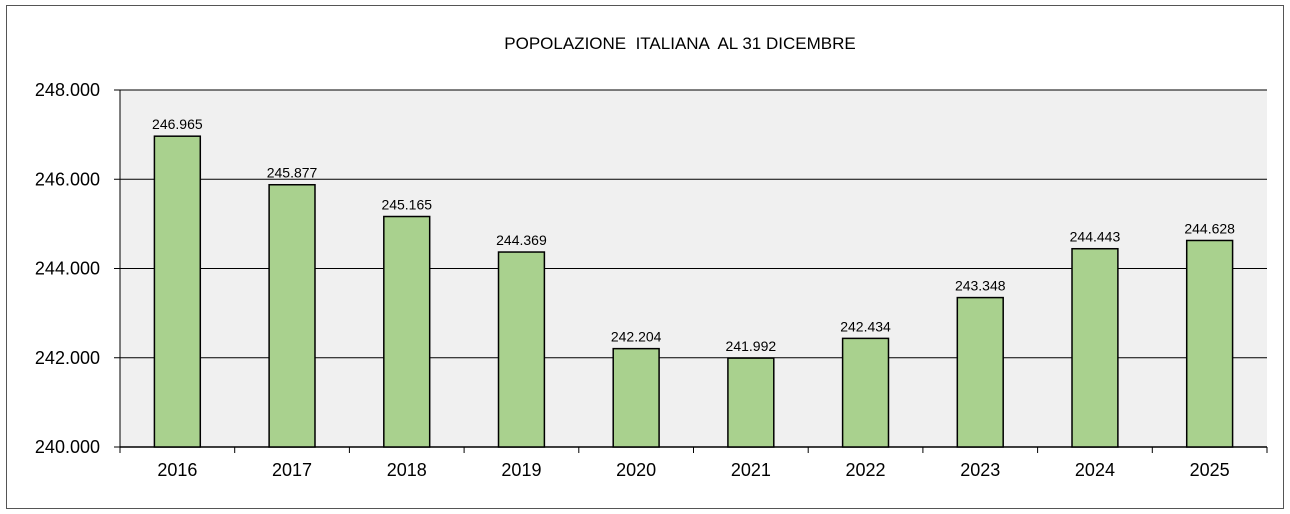 The image size is (1290, 514). Describe the element at coordinates (67, 179) in the screenshot. I see `y-tick-label: 246.000` at that location.